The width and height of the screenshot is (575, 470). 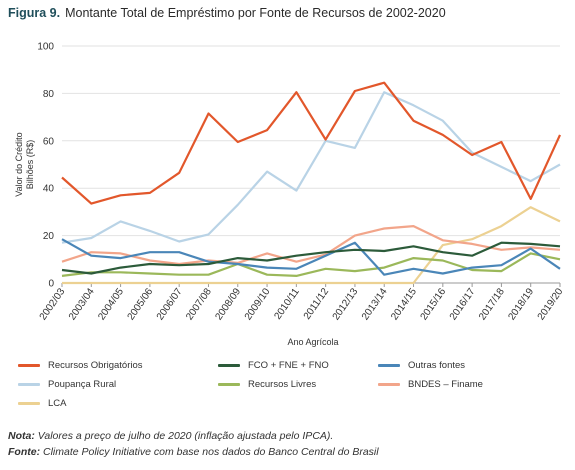 What do you see at coordinates (19, 164) in the screenshot?
I see `y-axis-label-line-1: Valor do Crédito` at bounding box center [19, 164].